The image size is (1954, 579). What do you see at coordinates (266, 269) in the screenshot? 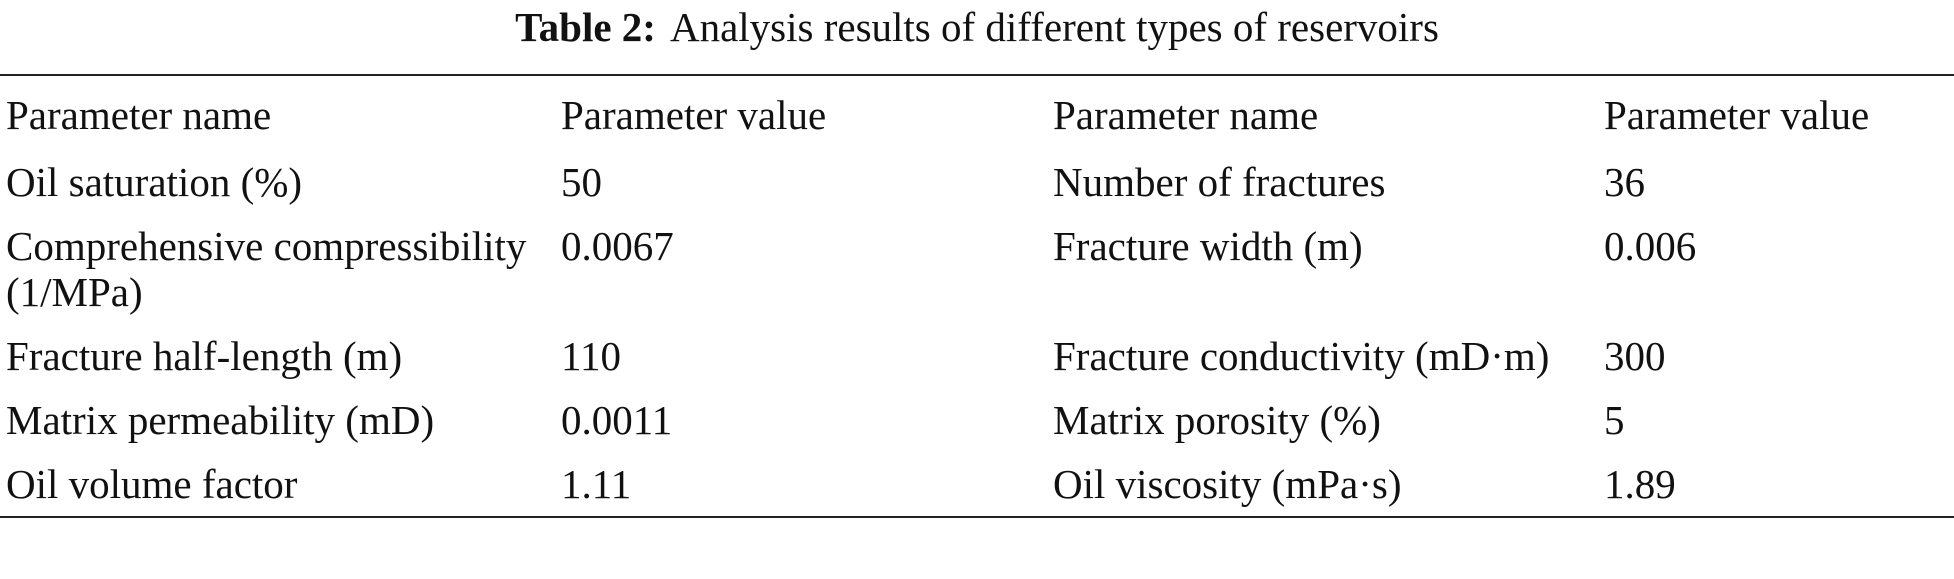
I see `table-cell: Comprehensive compressibility (1/MPa)` at bounding box center [266, 269].